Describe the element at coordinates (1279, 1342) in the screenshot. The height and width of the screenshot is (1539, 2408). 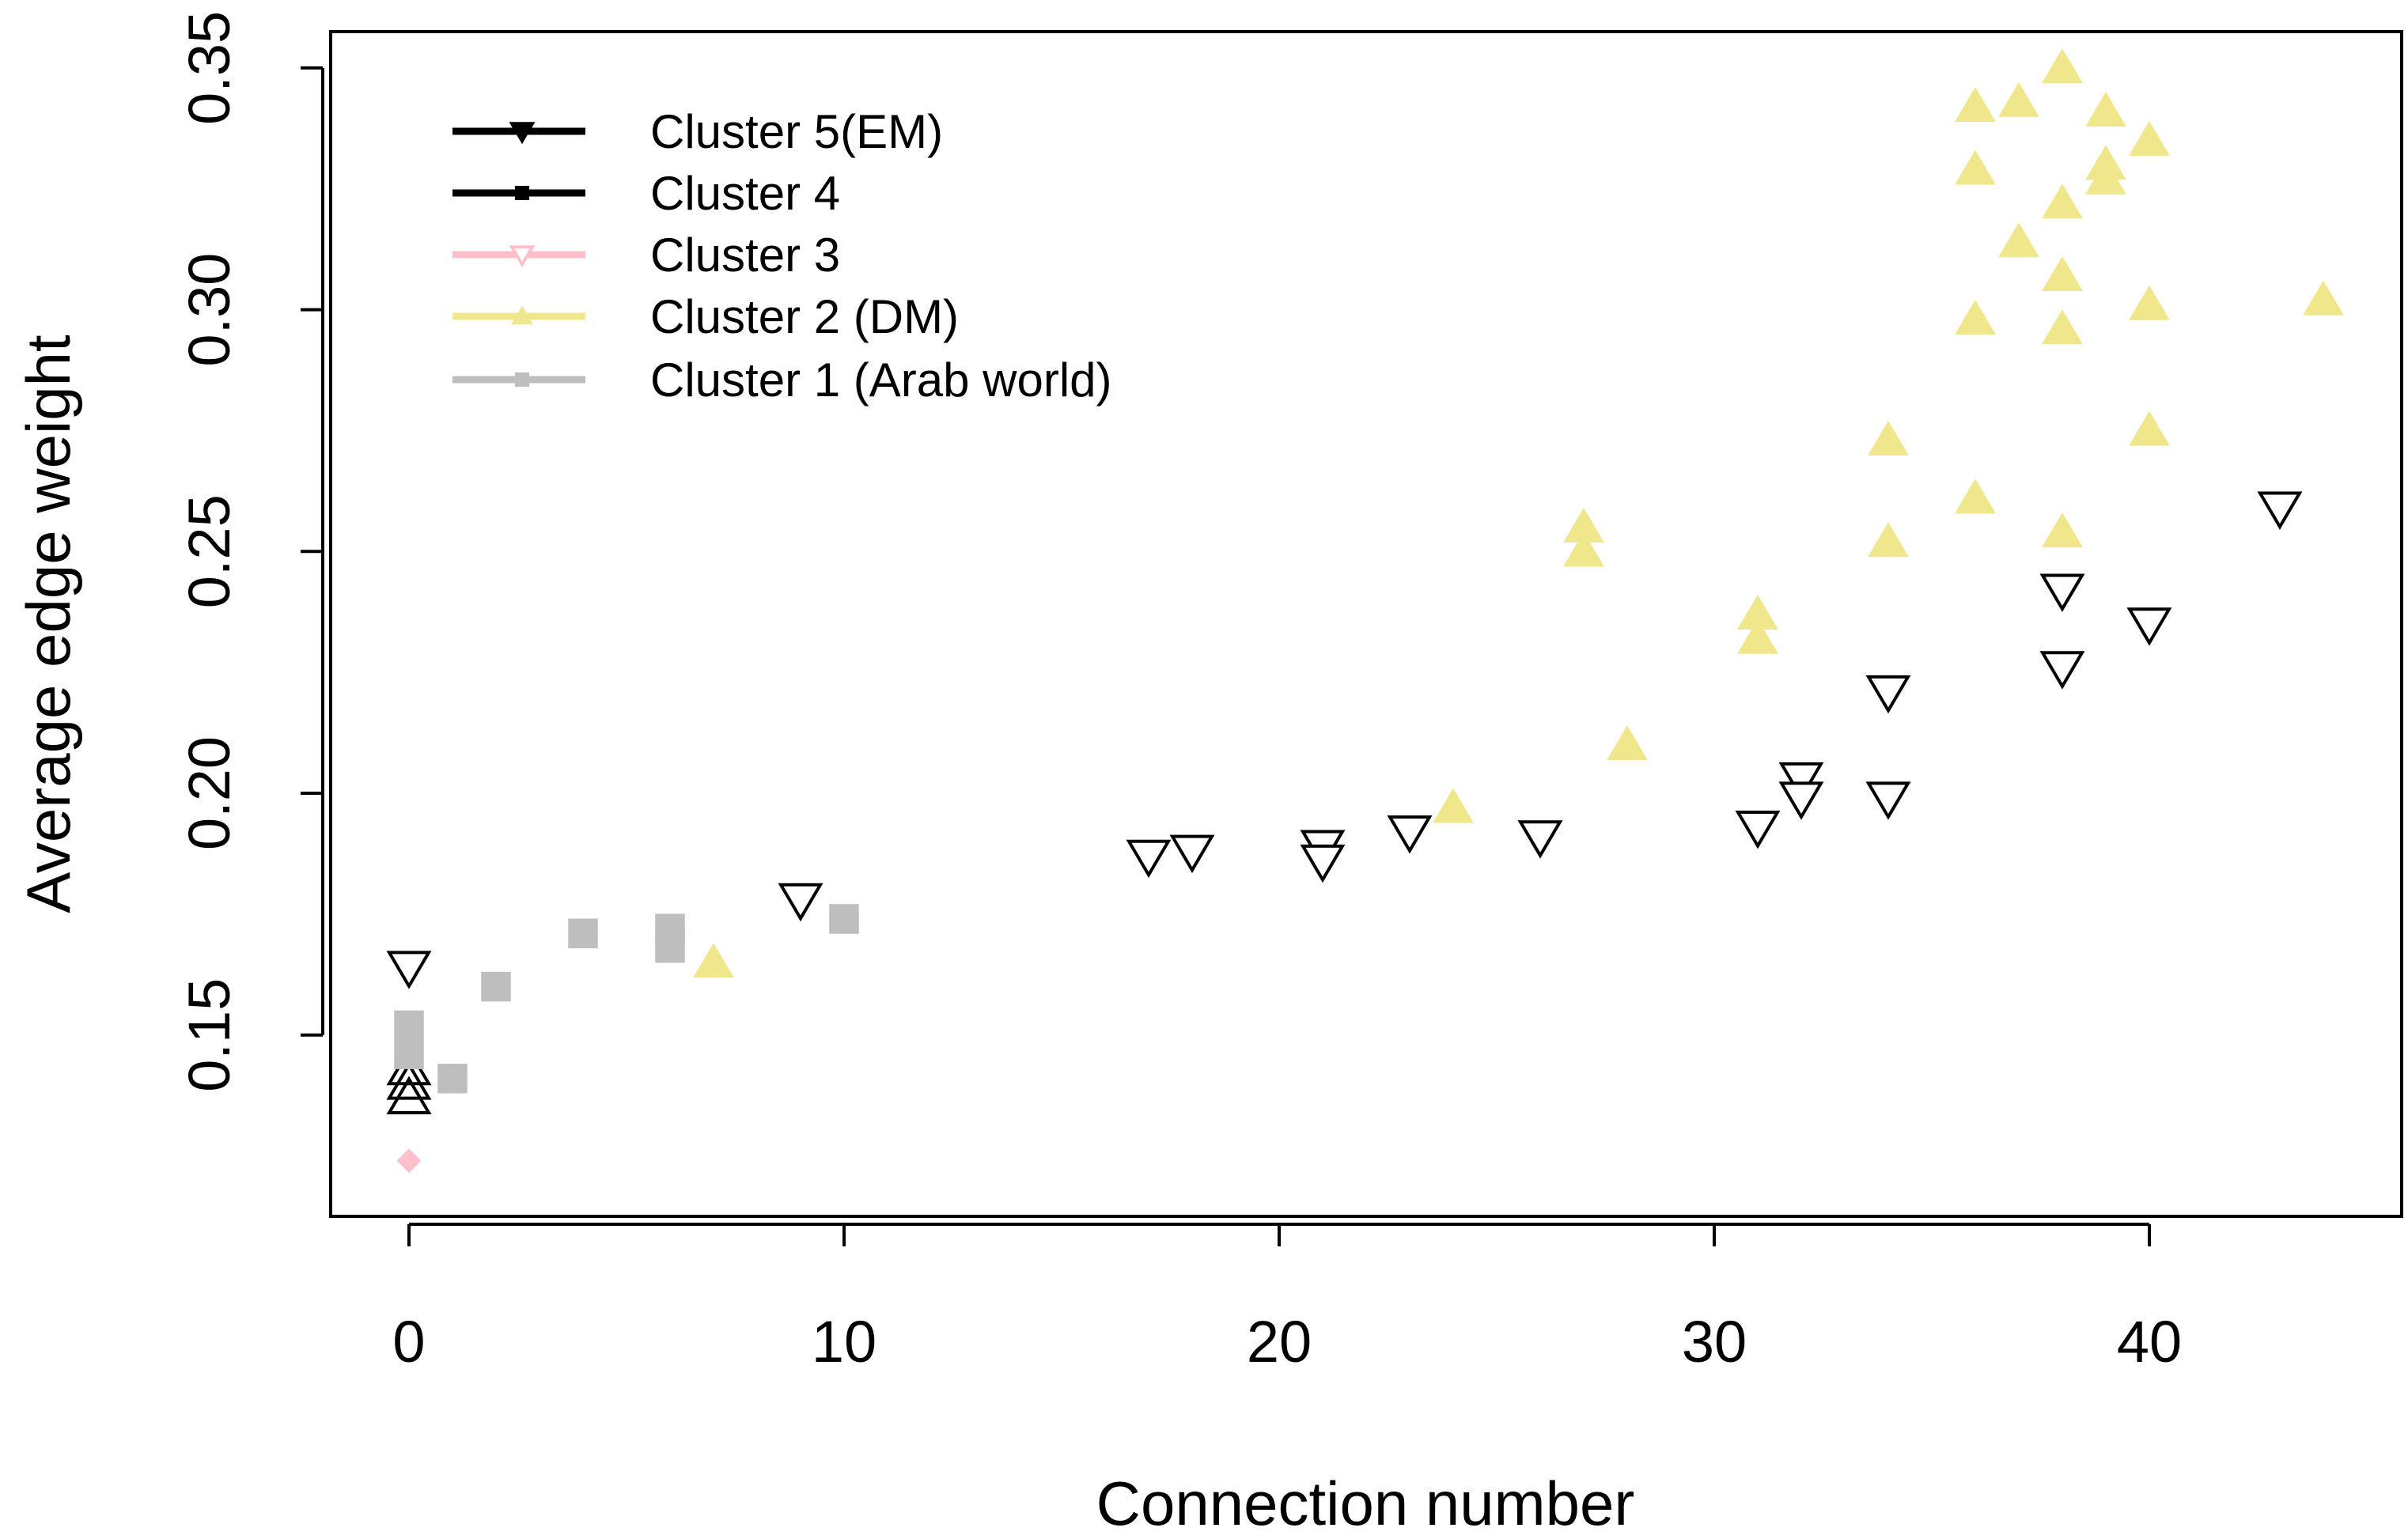
I see `x-tick-label: 20` at that location.